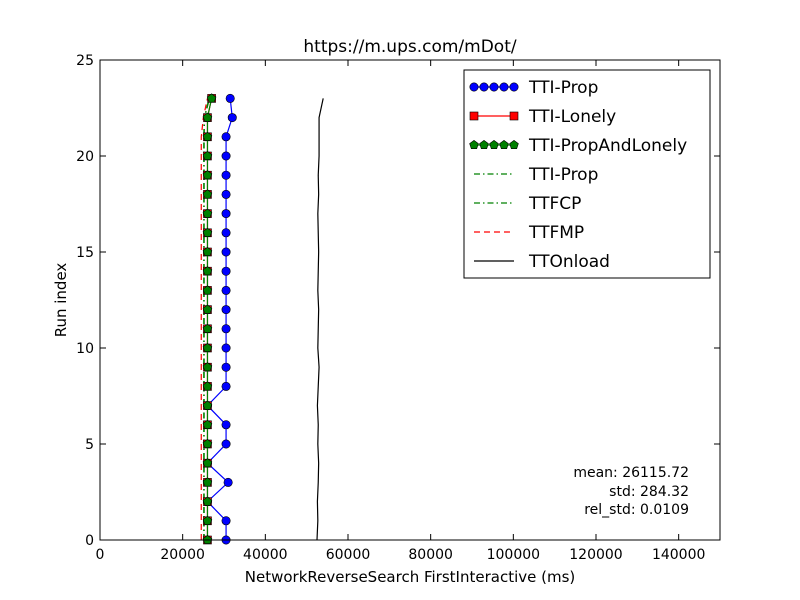  I want to click on x-tick-label: 40000, so click(265, 555).